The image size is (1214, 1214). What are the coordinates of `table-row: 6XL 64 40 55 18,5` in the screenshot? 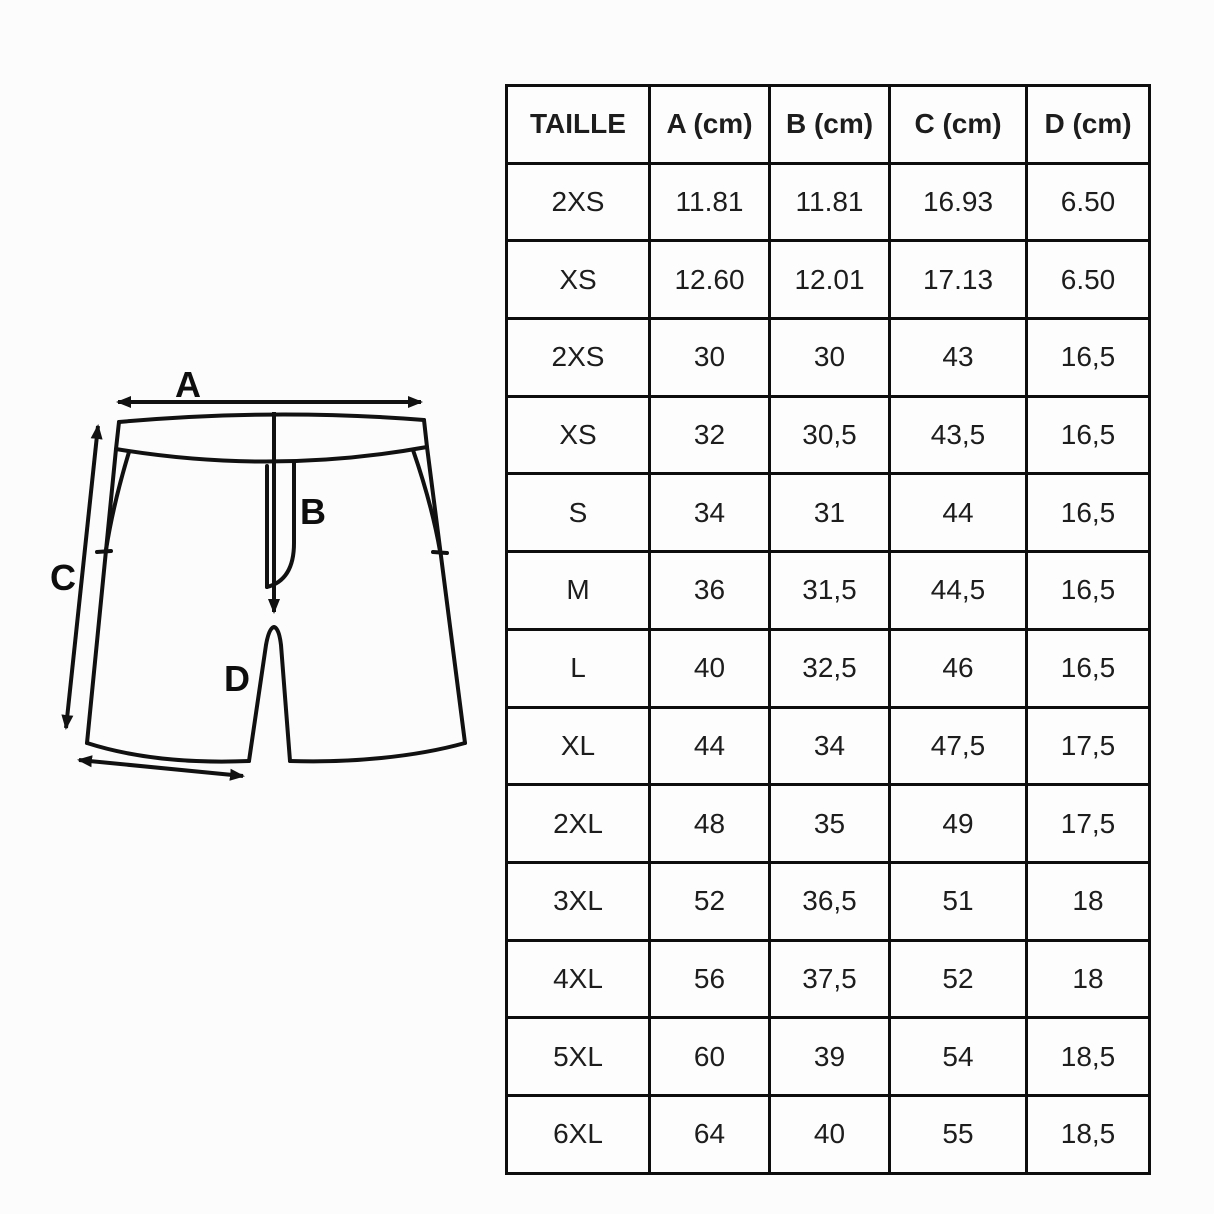 It's located at (828, 1134).